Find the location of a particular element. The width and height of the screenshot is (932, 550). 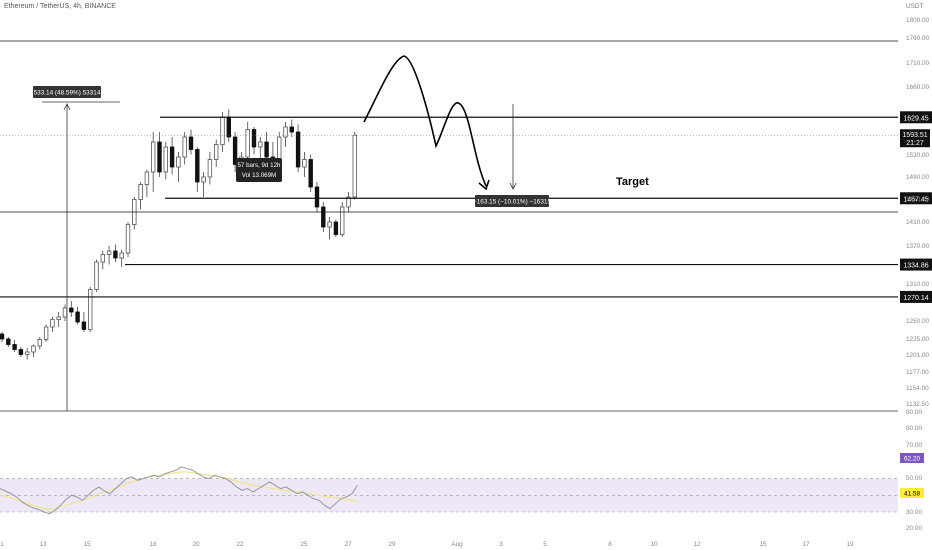

time-tick-label: 3 is located at coordinates (501, 544).